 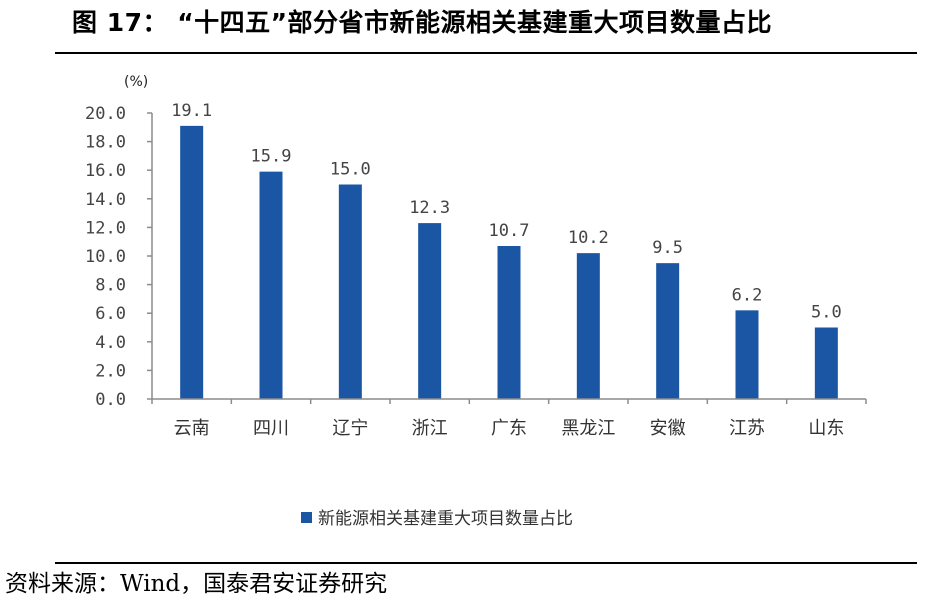 I want to click on x-category-label: 黑龙江, so click(x=588, y=428).